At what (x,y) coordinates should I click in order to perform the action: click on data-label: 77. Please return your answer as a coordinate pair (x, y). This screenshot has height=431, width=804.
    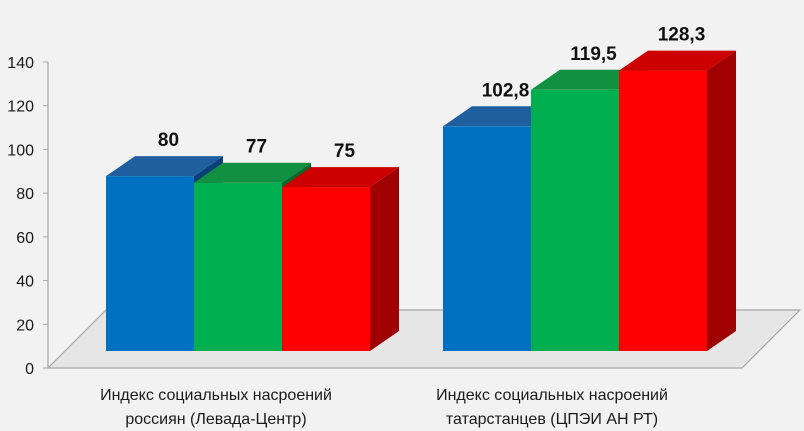
    Looking at the image, I should click on (256, 147).